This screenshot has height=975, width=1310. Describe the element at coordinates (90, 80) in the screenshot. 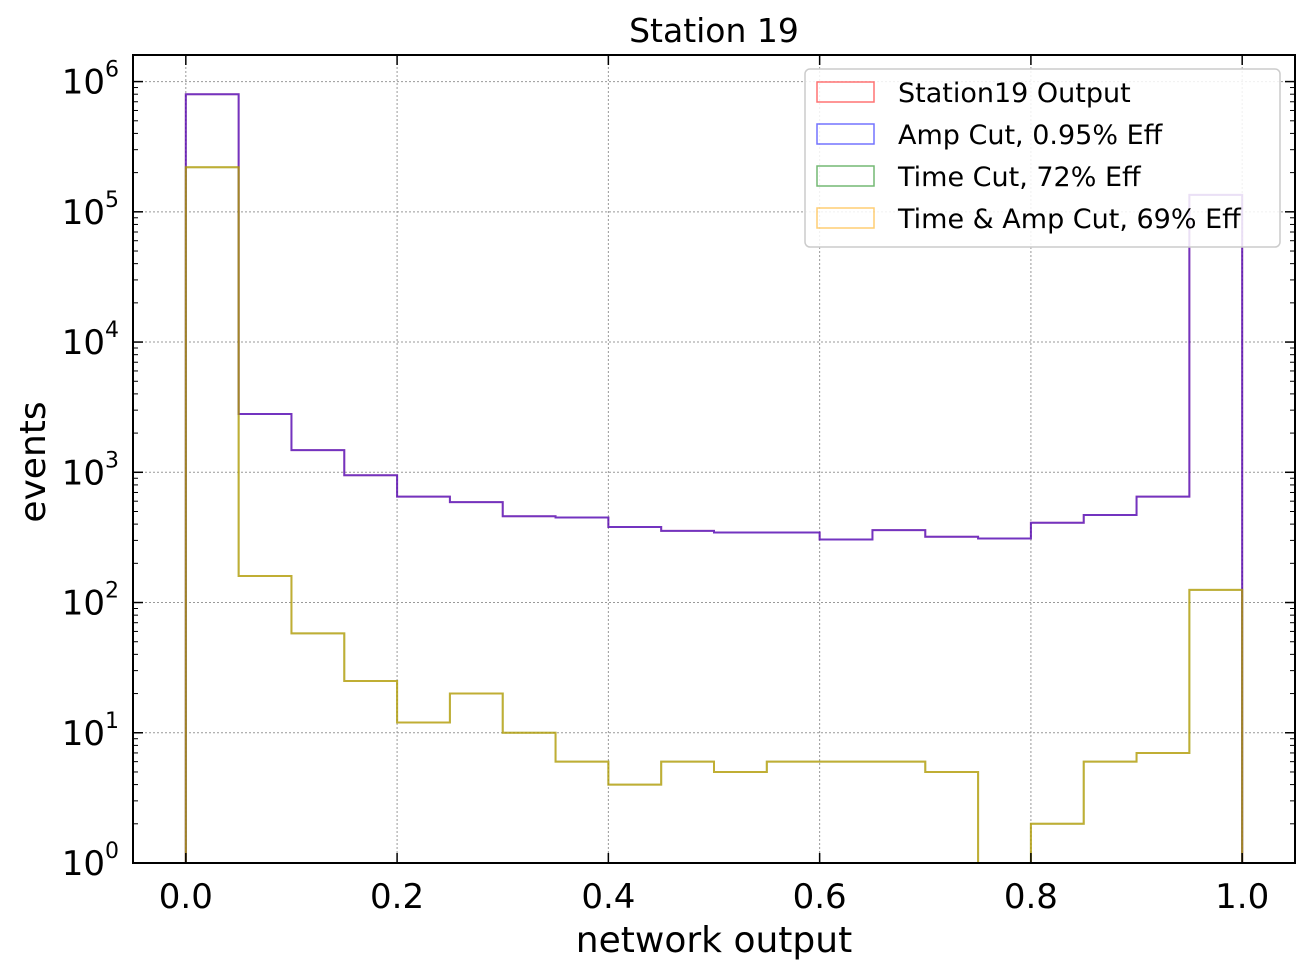

I see `y-tick-label: 10⁶` at that location.